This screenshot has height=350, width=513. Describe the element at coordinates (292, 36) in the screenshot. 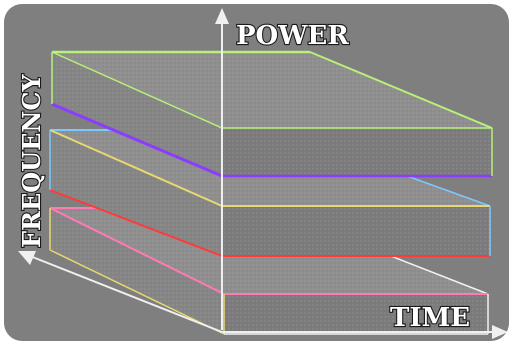

I see `power-axis-label: POWER` at that location.